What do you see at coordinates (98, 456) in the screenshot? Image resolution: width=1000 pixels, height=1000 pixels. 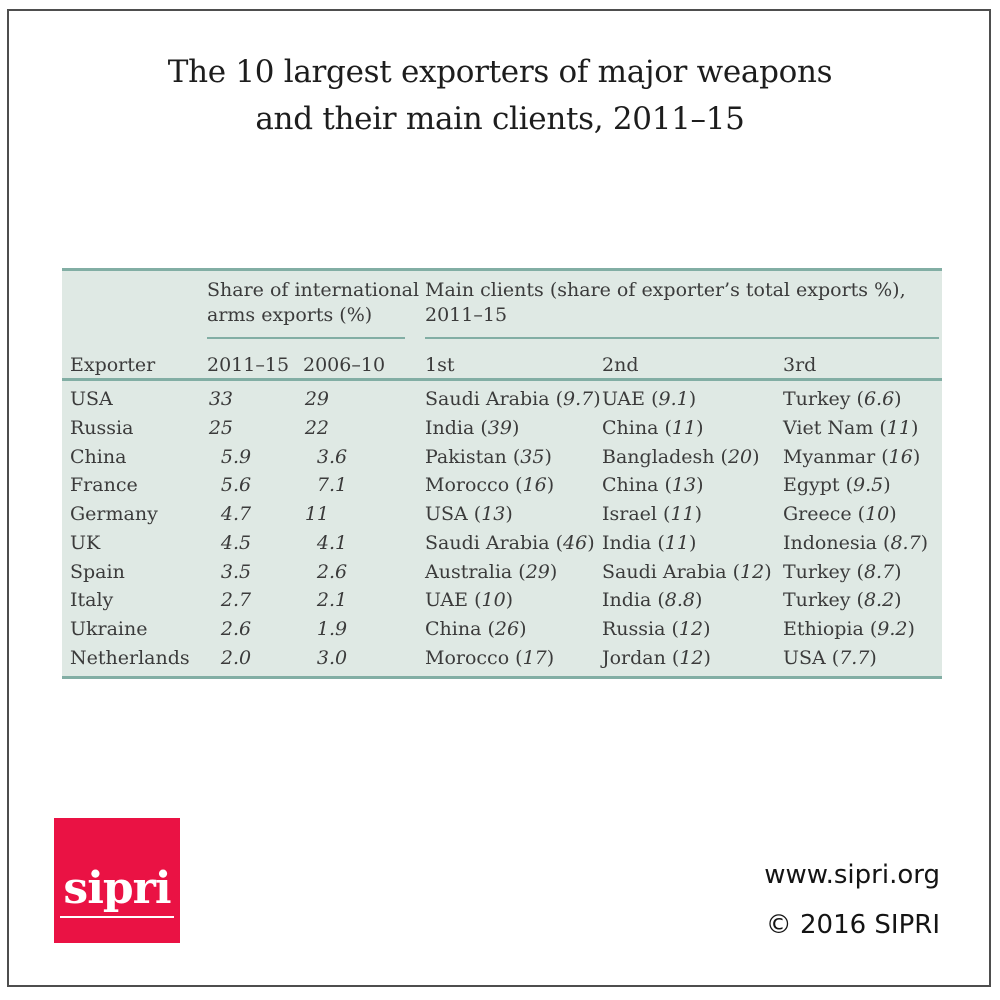 I see `exporter-cell: China` at bounding box center [98, 456].